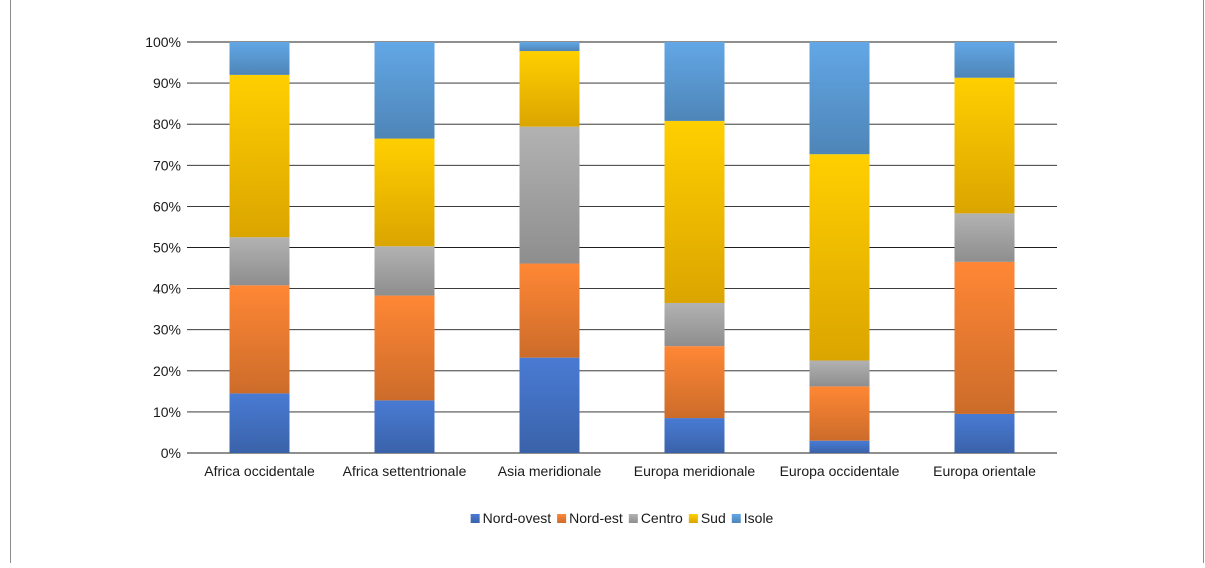 This screenshot has width=1205, height=568. I want to click on legend-item-nord-est: Nord-est, so click(590, 518).